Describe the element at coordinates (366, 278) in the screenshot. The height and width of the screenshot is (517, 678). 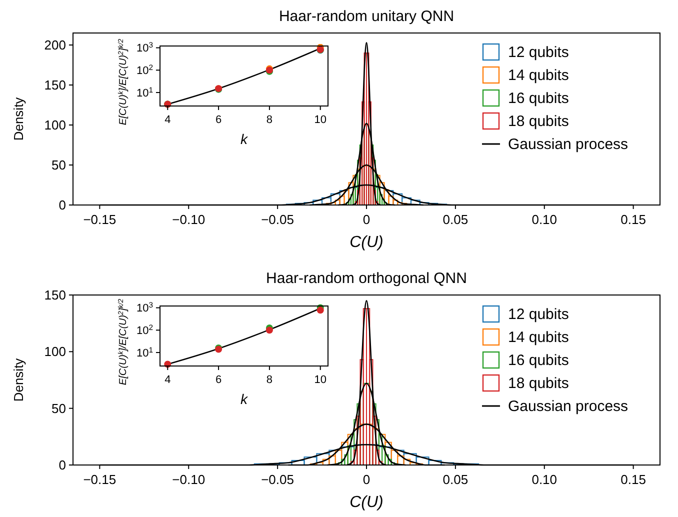
I see `chart-title: Haar-random orthogonal QNN` at that location.